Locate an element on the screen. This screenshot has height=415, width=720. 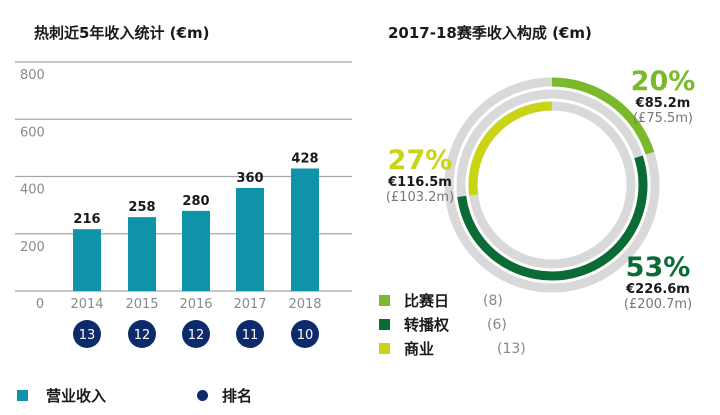
matchday-swatch-icon is located at coordinates (384, 300).